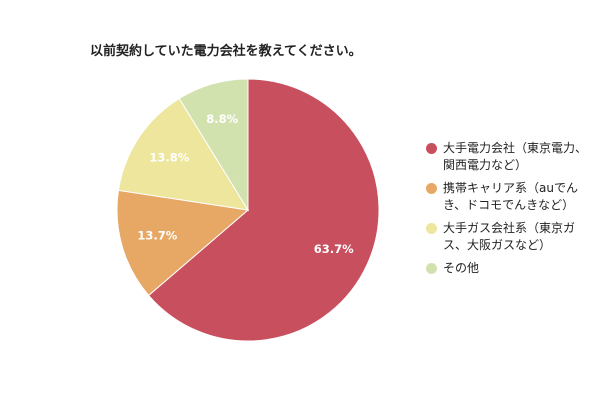 This screenshot has width=600, height=400. I want to click on slice-label-3: 8.8%, so click(222, 119).